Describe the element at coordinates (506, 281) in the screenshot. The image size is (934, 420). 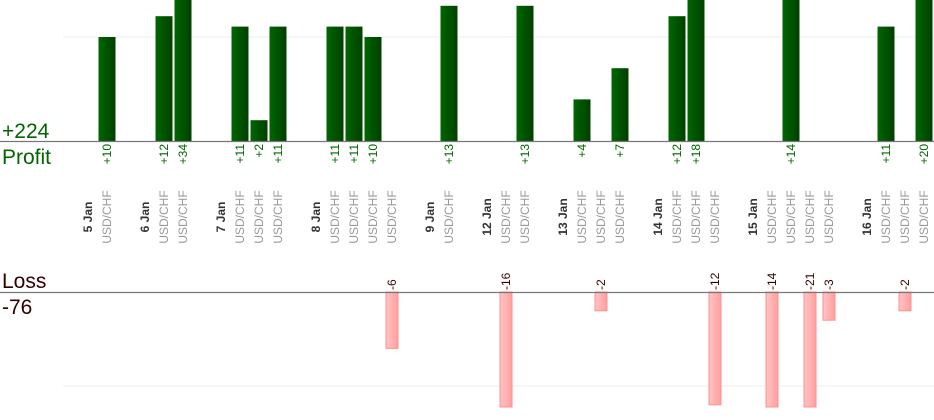
I see `loss-value-label: -16` at that location.